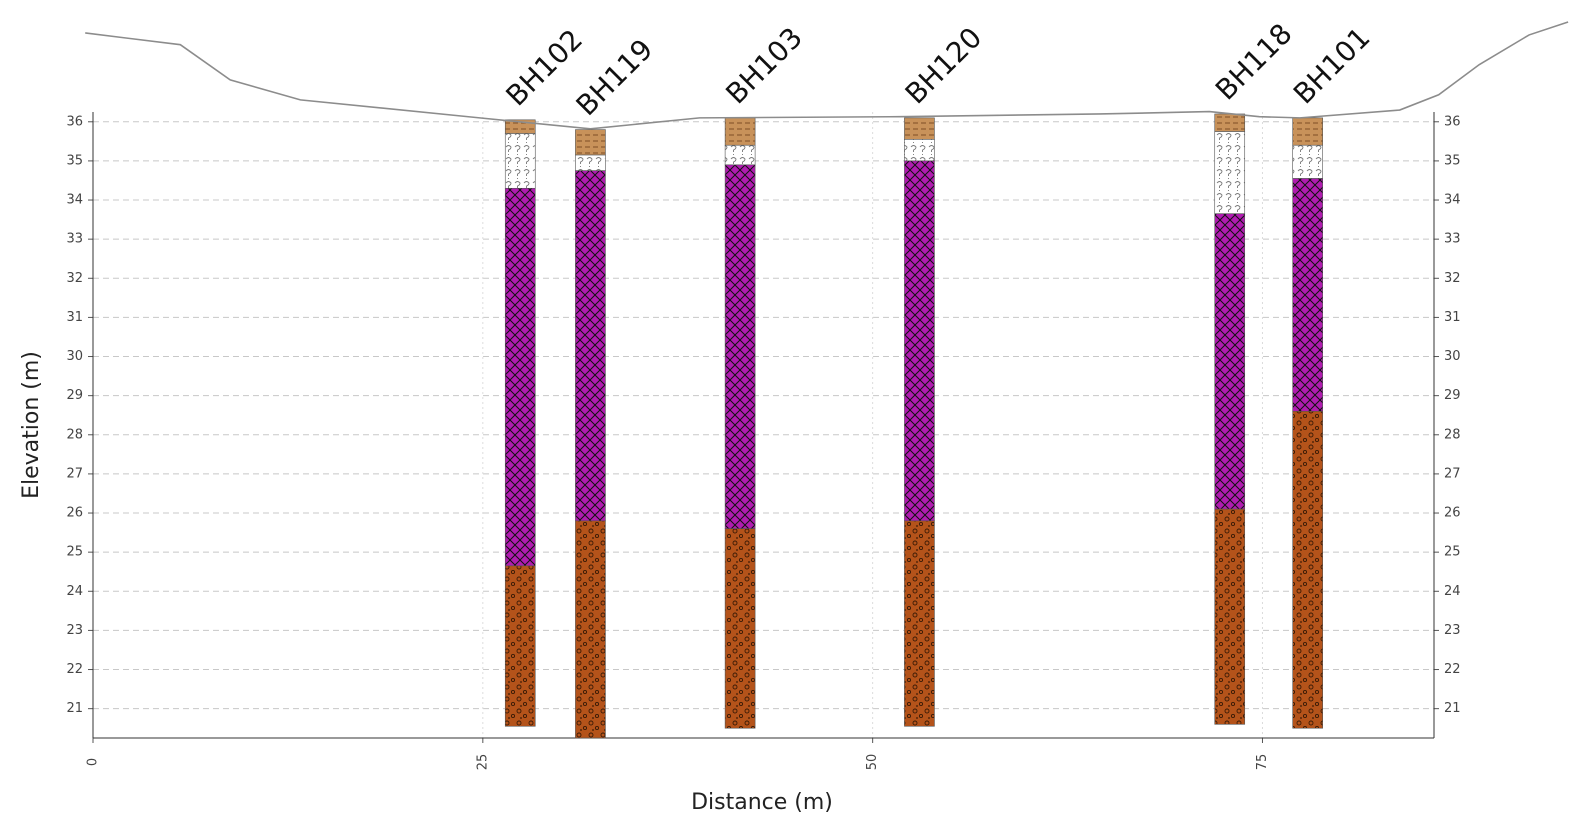 Image resolution: width=1572 pixels, height=824 pixels. Describe the element at coordinates (1452, 395) in the screenshot. I see `y2-tick-label: 29` at that location.